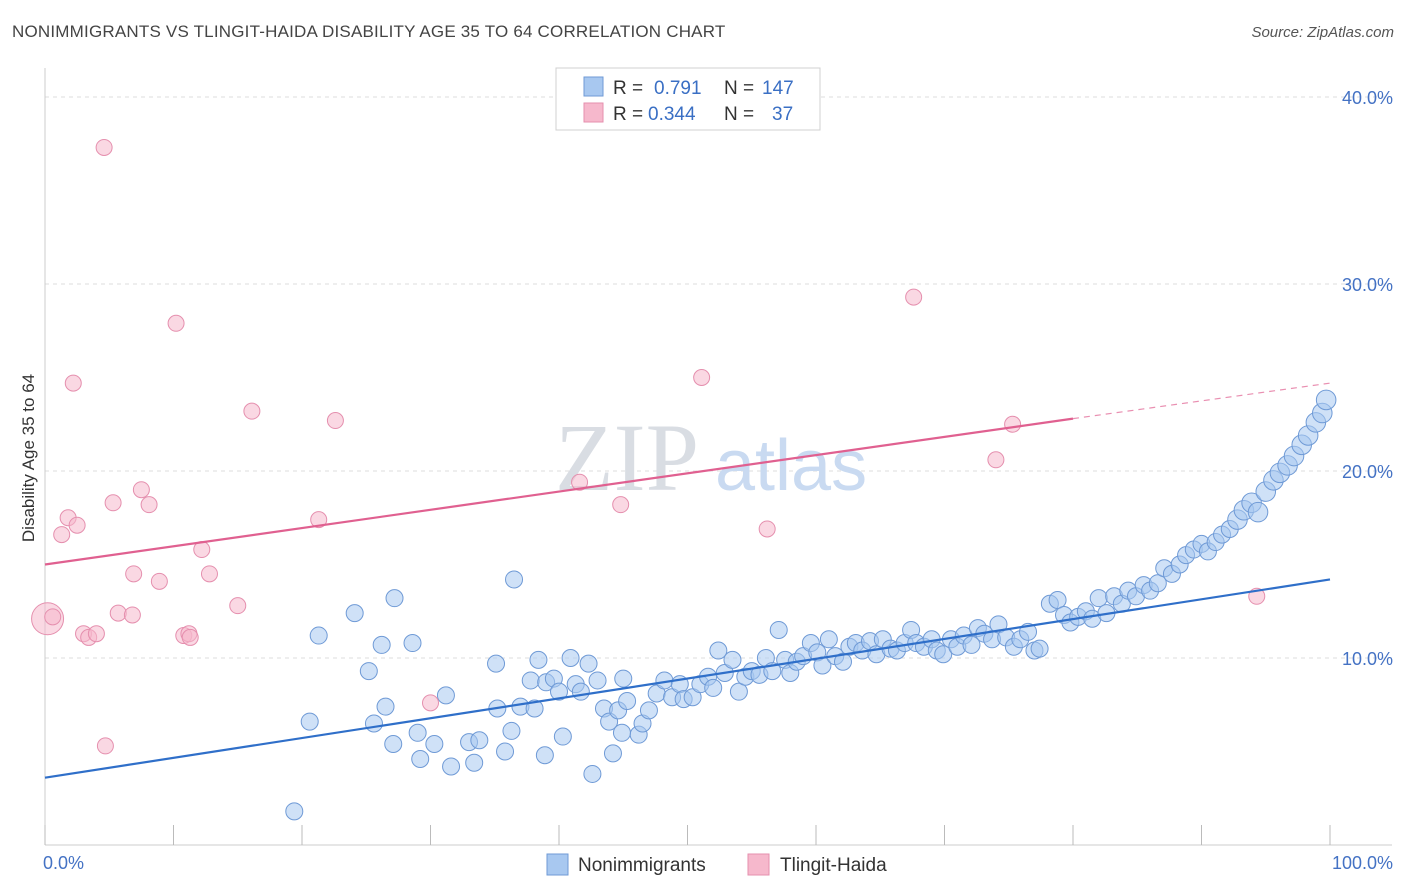  I want to click on legend-r-label-2: R =, so click(628, 114).